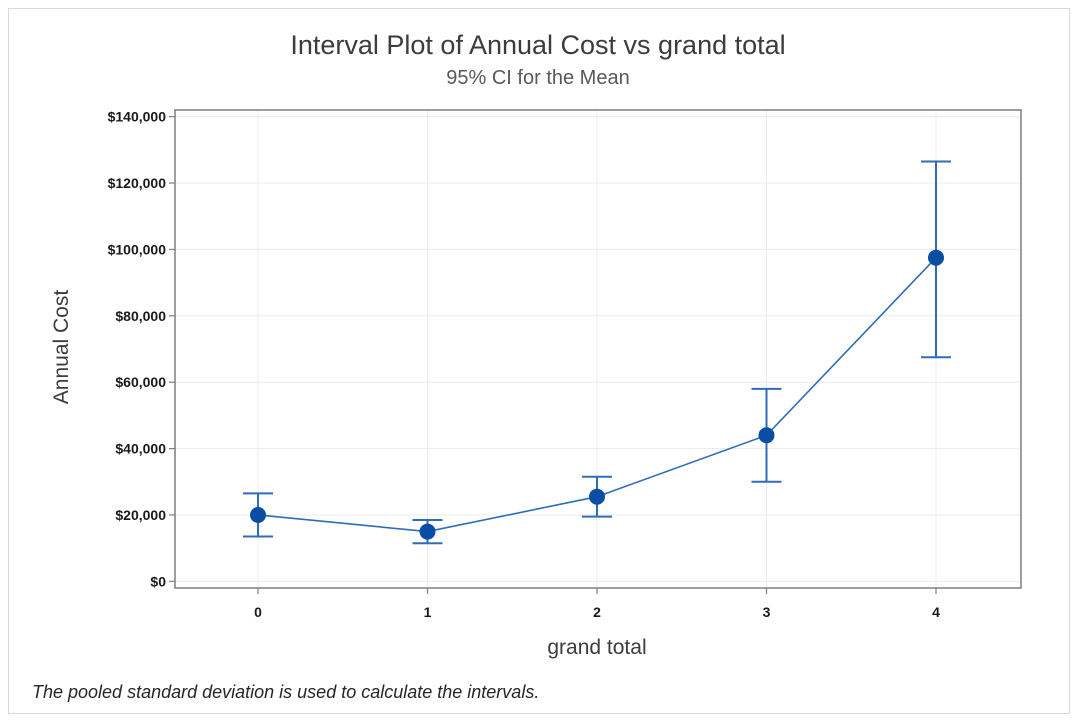  I want to click on y-tick-label: $100,000, so click(137, 249).